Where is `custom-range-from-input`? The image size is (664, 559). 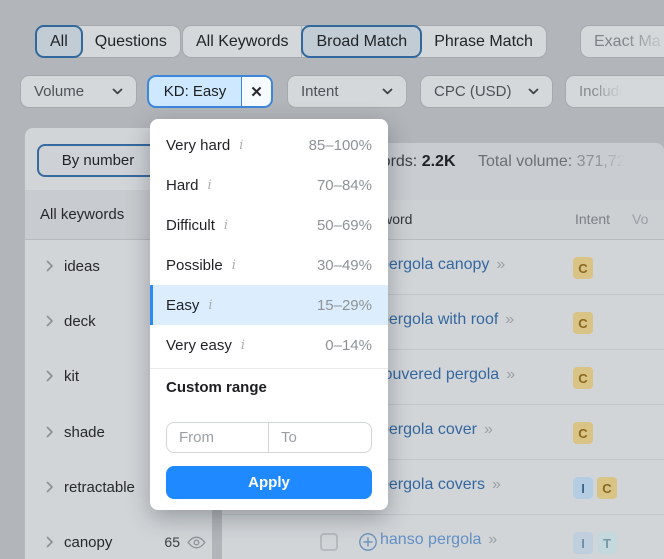 custom-range-from-input is located at coordinates (218, 437).